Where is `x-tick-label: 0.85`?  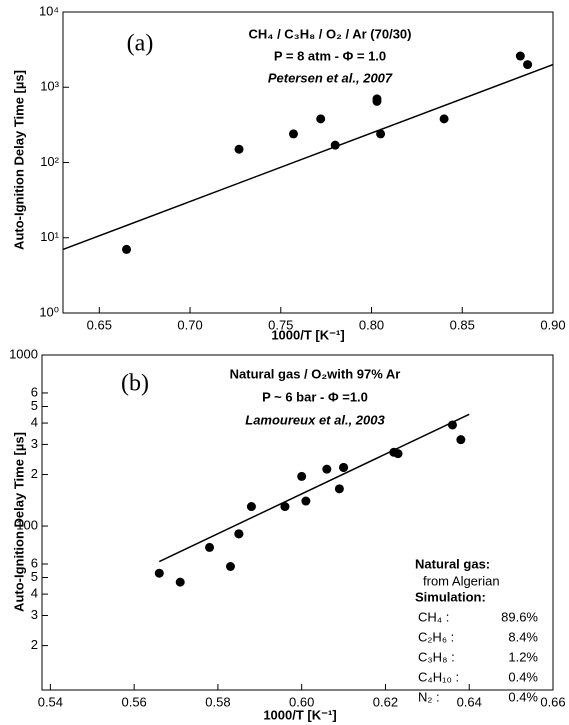 x-tick-label: 0.85 is located at coordinates (462, 324).